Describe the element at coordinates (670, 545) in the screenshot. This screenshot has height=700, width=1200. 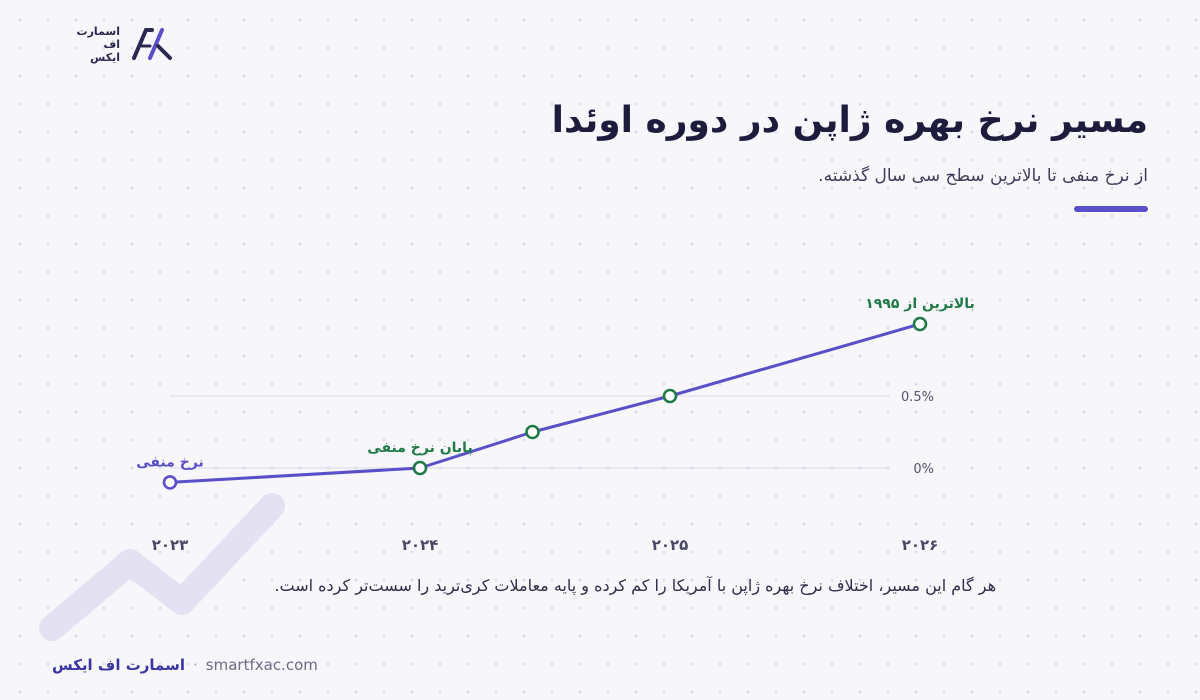
I see `x-tick-label: ۲۰۲۵` at that location.